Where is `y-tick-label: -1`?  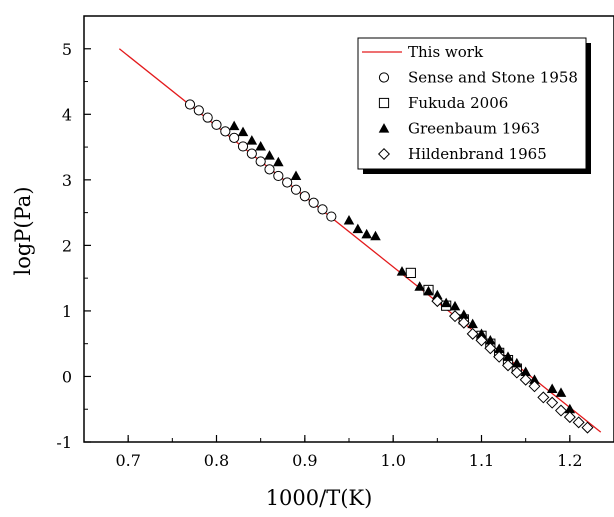 y-tick-label: -1 is located at coordinates (64, 442).